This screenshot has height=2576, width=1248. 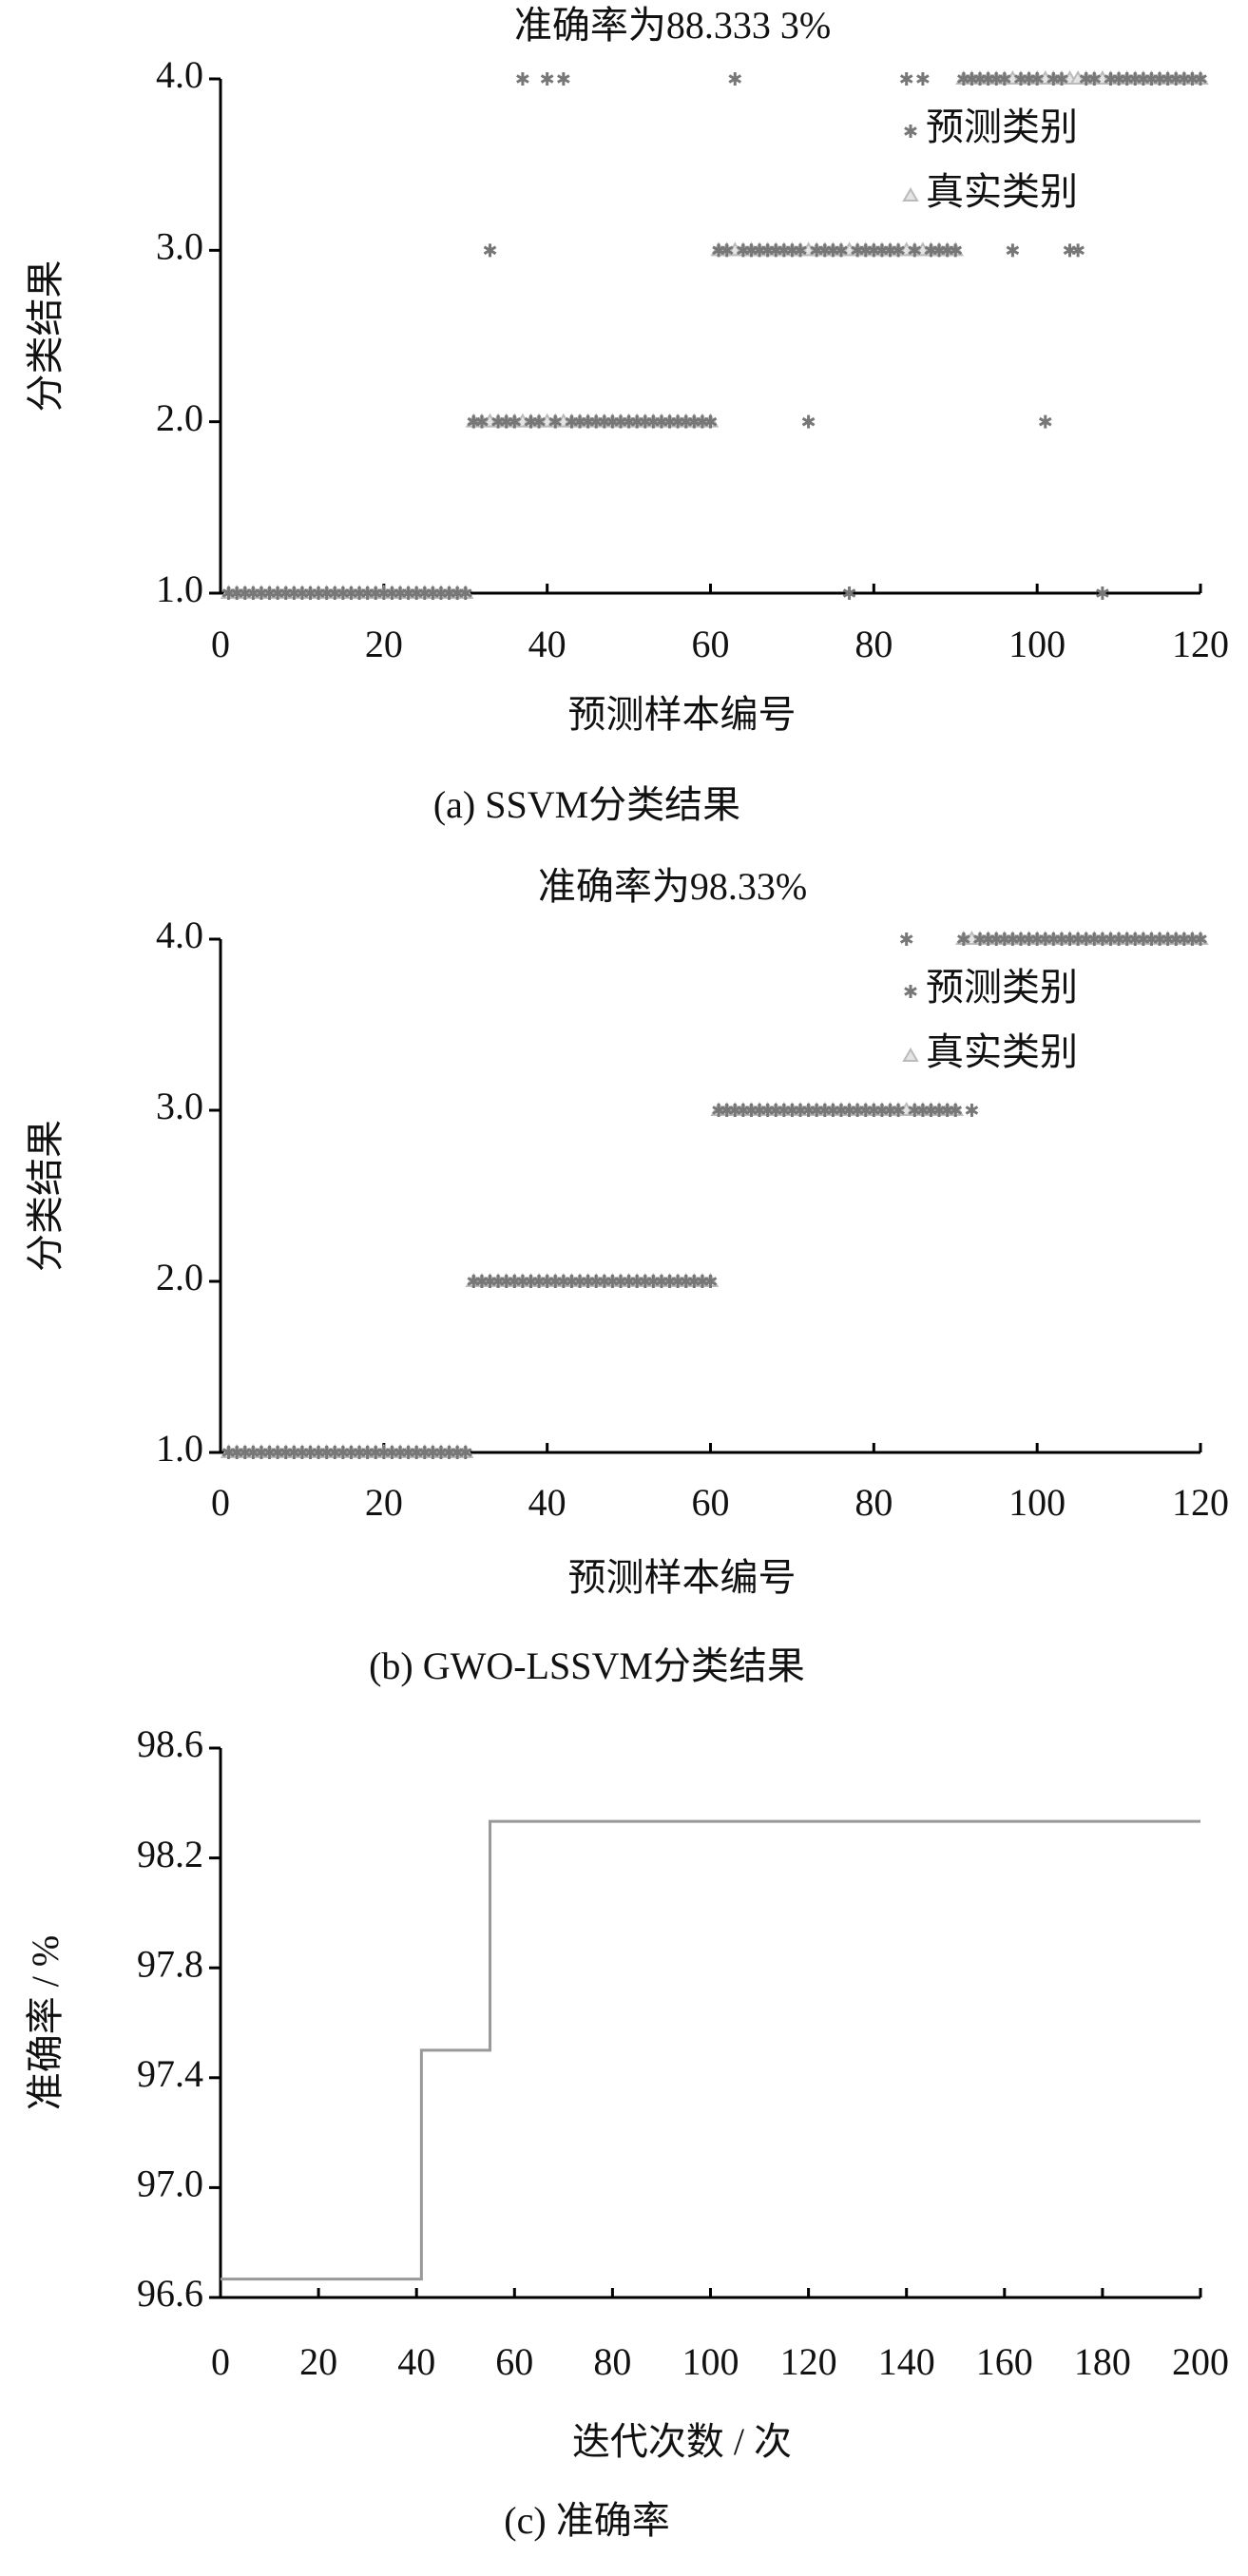 I want to click on y-tick-label: 96.6, so click(x=170, y=2293).